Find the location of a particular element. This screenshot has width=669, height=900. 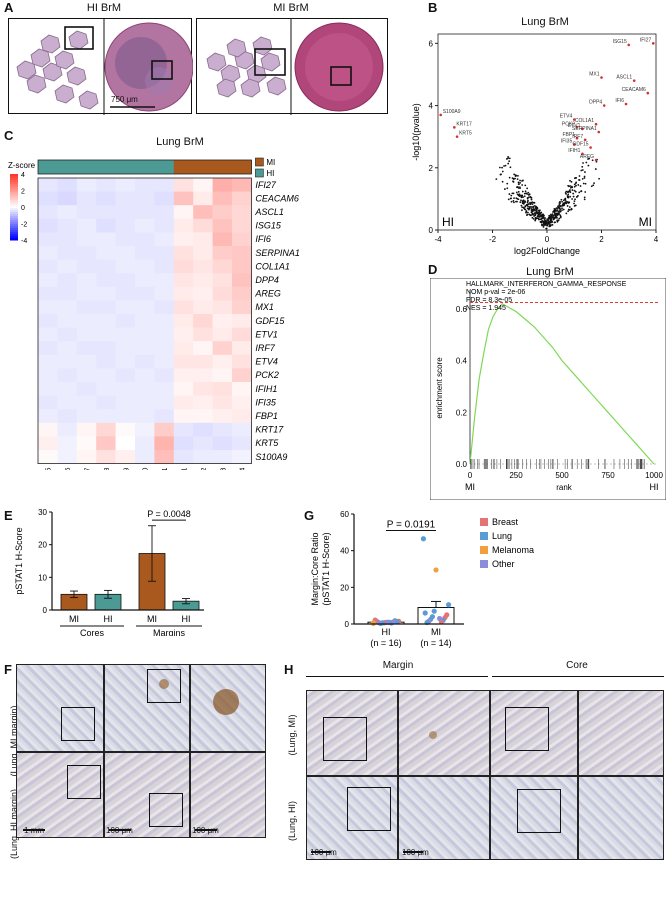

volcano-xlabel: log2FoldChange is located at coordinates (547, 251).